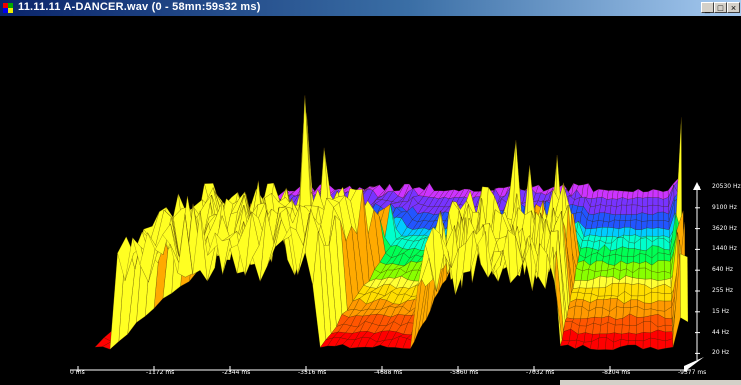 This screenshot has height=385, width=741. I want to click on frequency-label: 9100 Hz, so click(724, 207).